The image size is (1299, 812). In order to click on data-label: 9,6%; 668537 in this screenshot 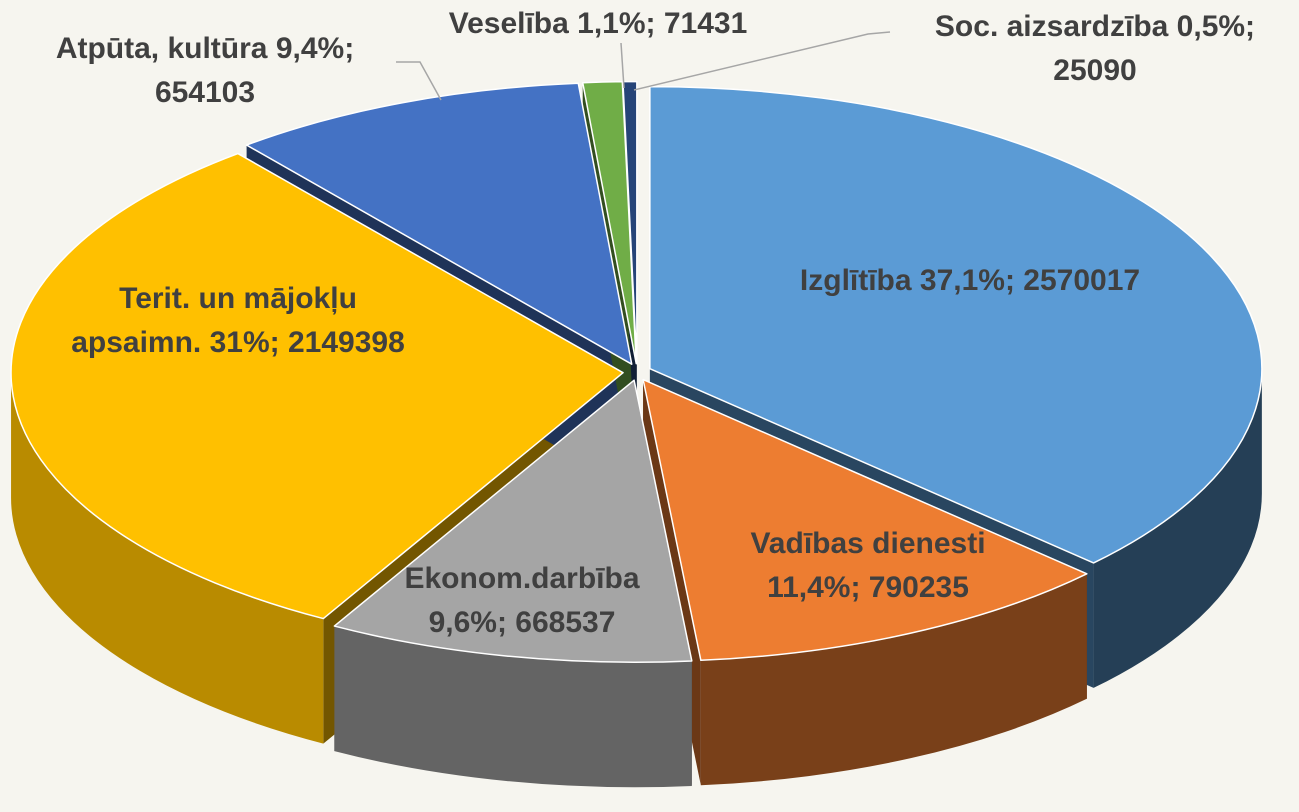, I will do `click(522, 622)`.